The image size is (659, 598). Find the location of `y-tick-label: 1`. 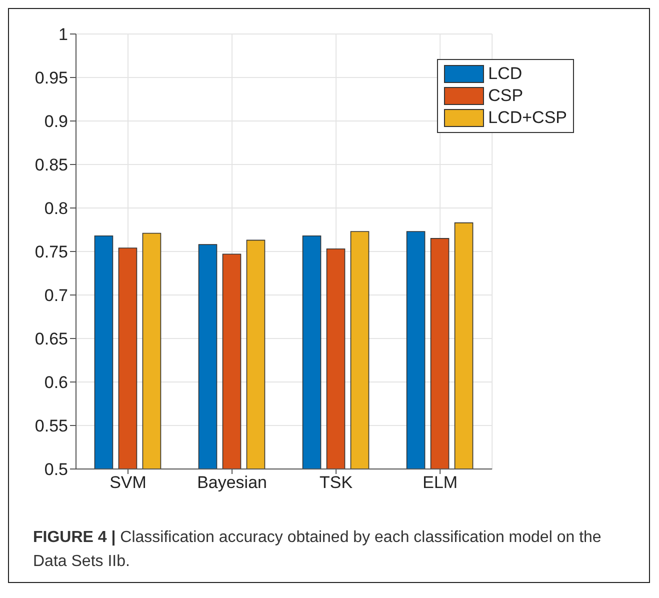

y-tick-label: 1 is located at coordinates (63, 34).